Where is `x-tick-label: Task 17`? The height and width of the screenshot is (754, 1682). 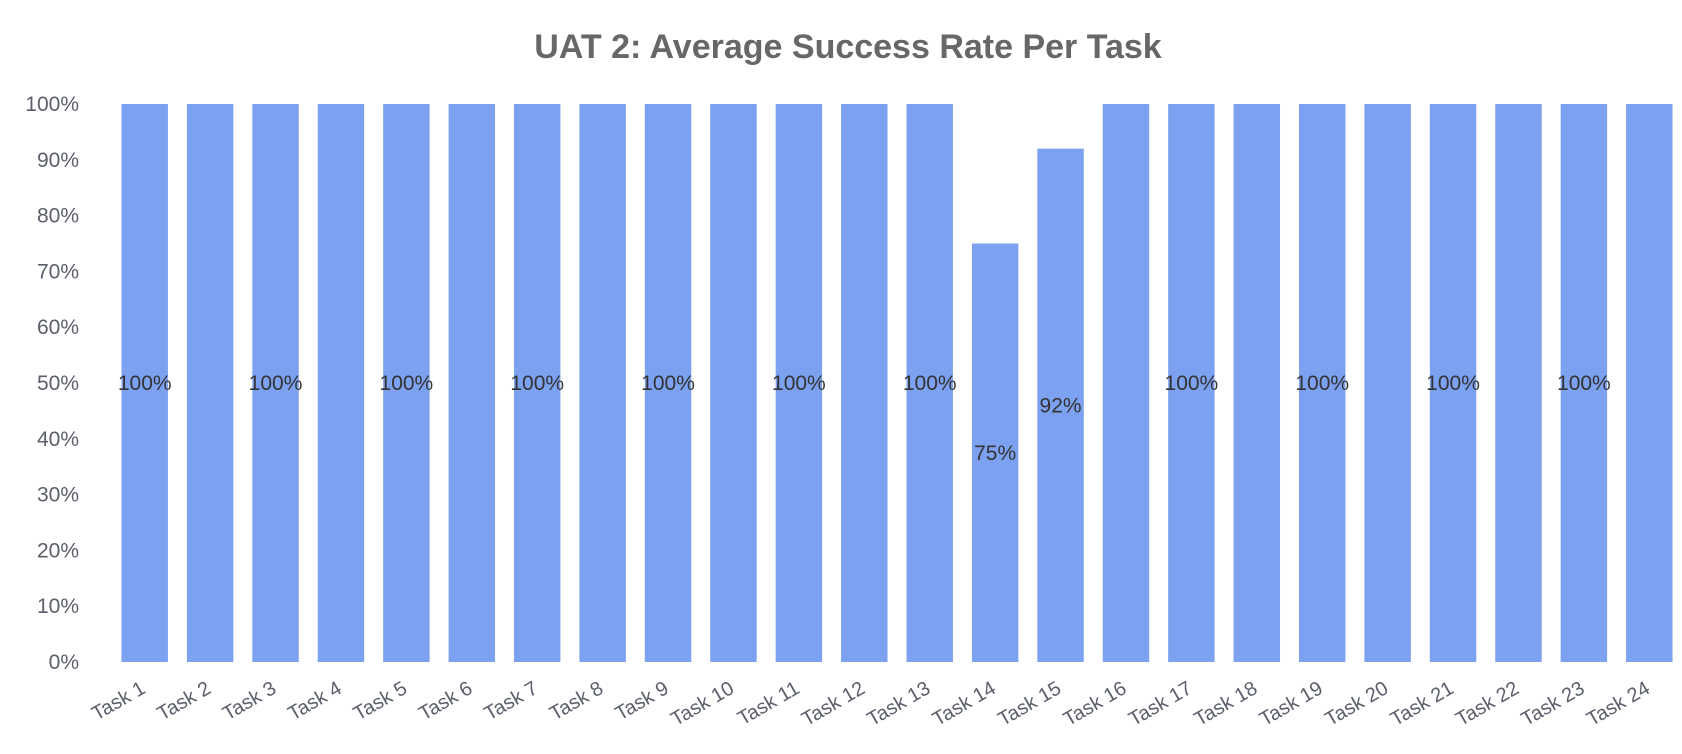
x-tick-label: Task 17 is located at coordinates (1160, 704).